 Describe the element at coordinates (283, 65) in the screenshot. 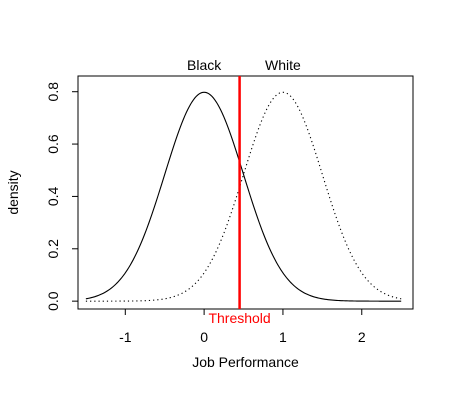

I see `series-label-white: White` at that location.